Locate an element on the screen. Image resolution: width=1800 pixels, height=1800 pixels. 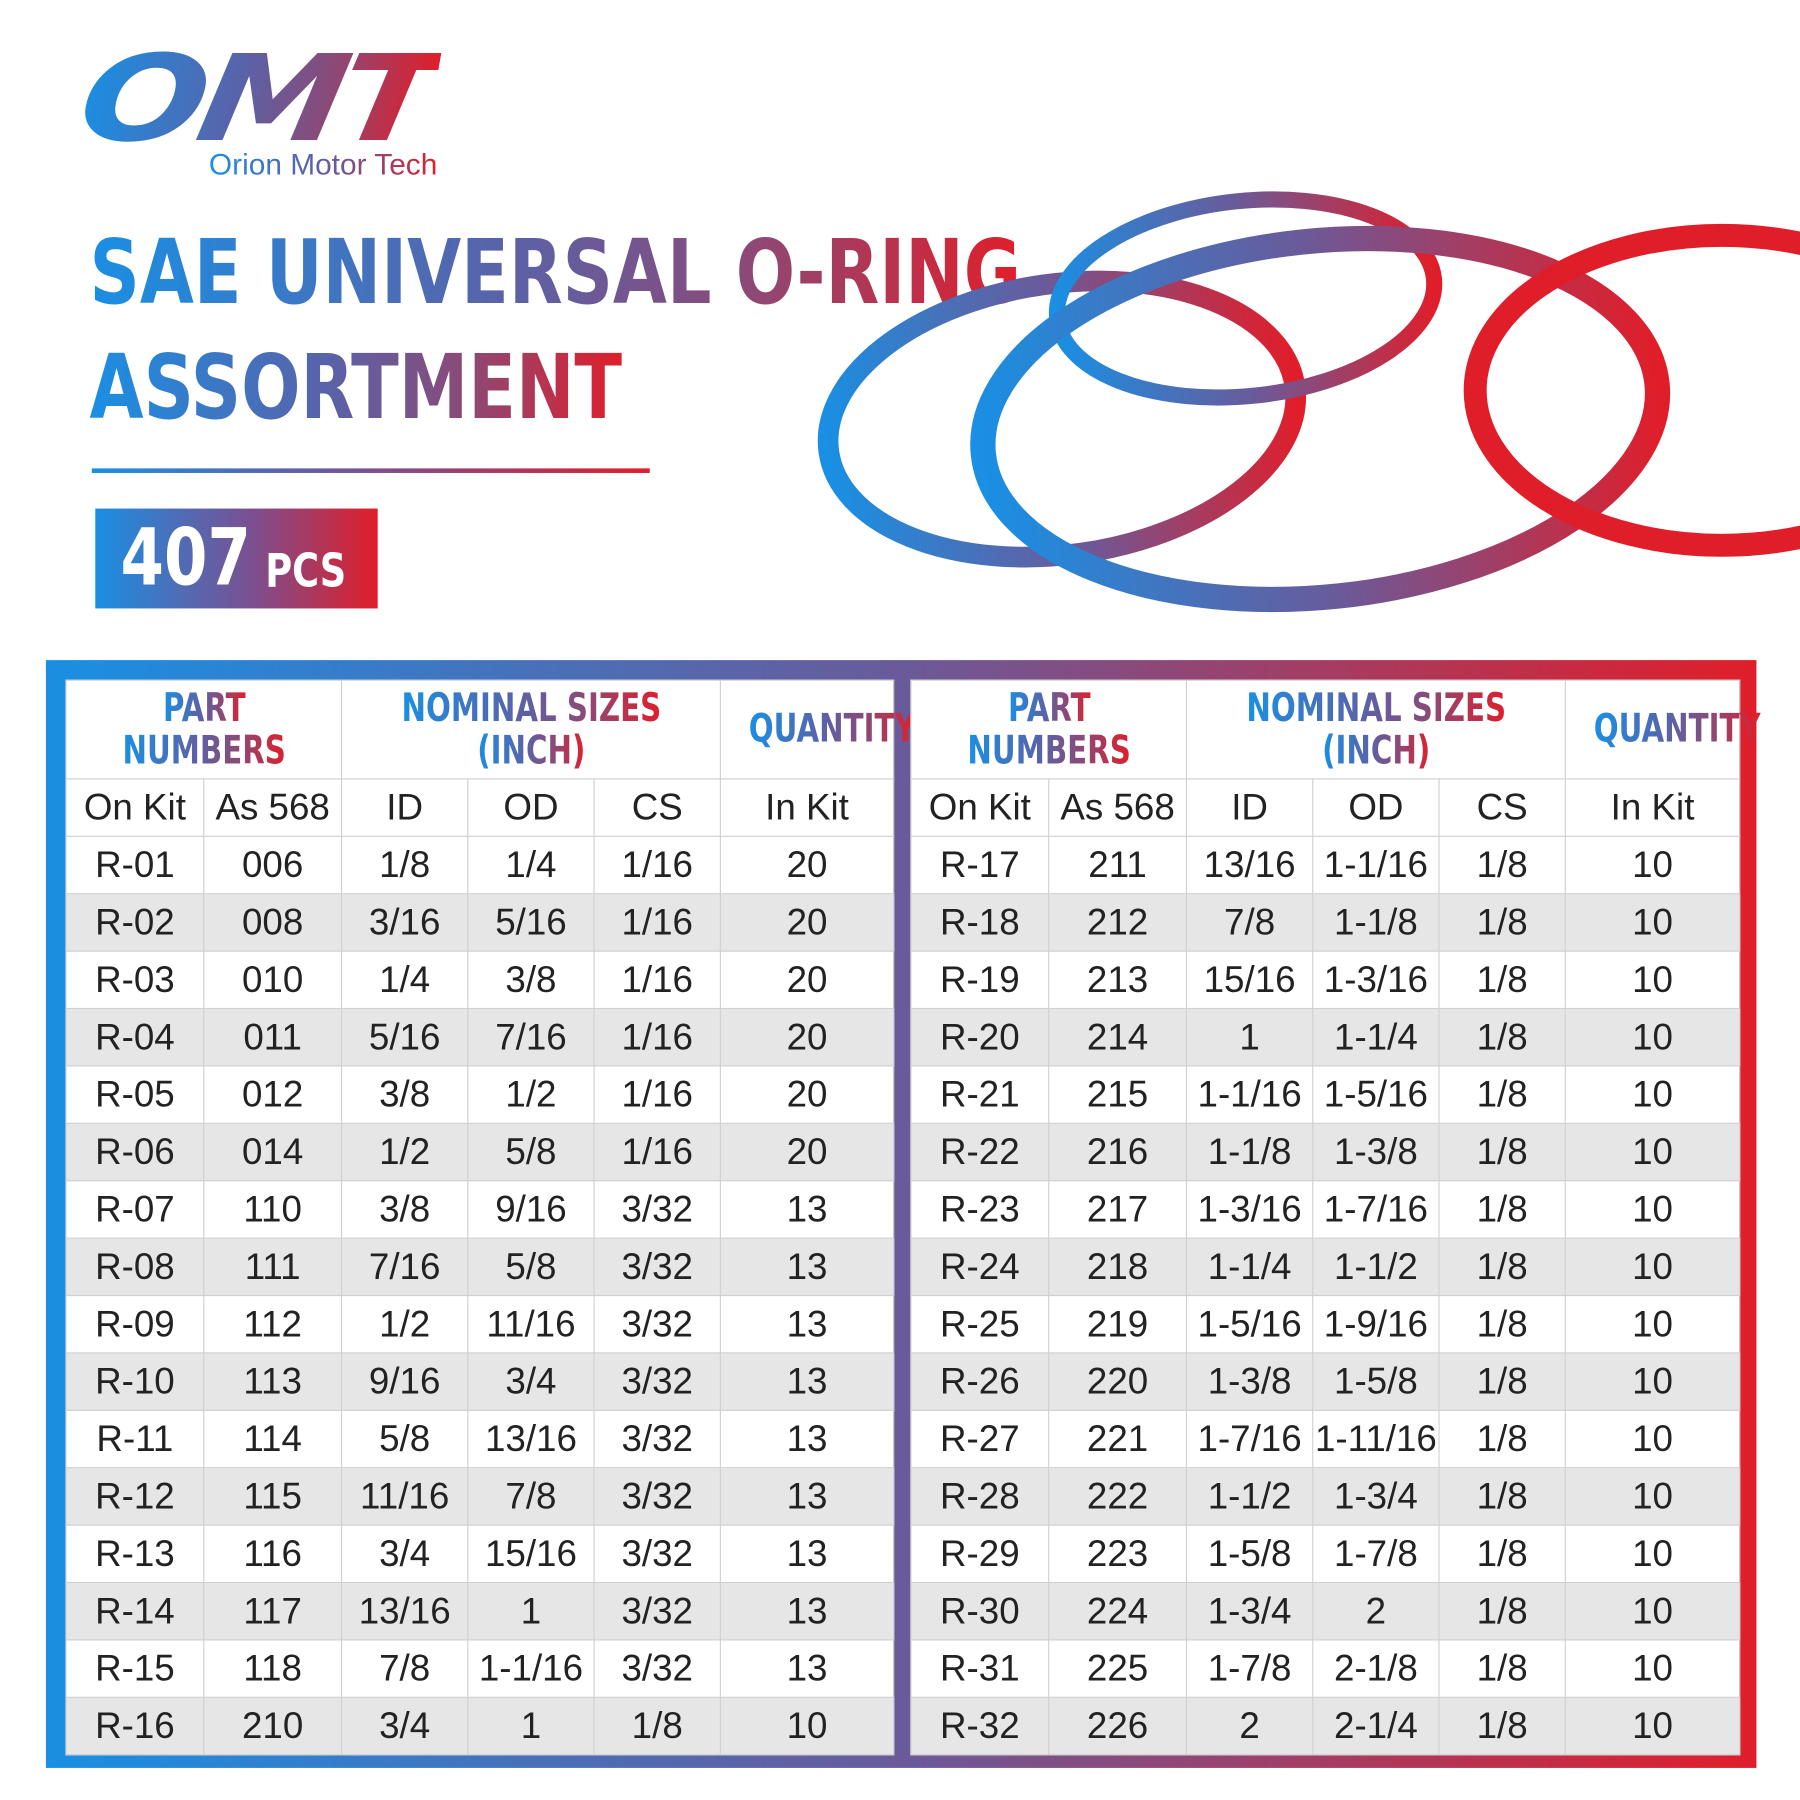
cell-on-kit: R-03 is located at coordinates (135, 980).